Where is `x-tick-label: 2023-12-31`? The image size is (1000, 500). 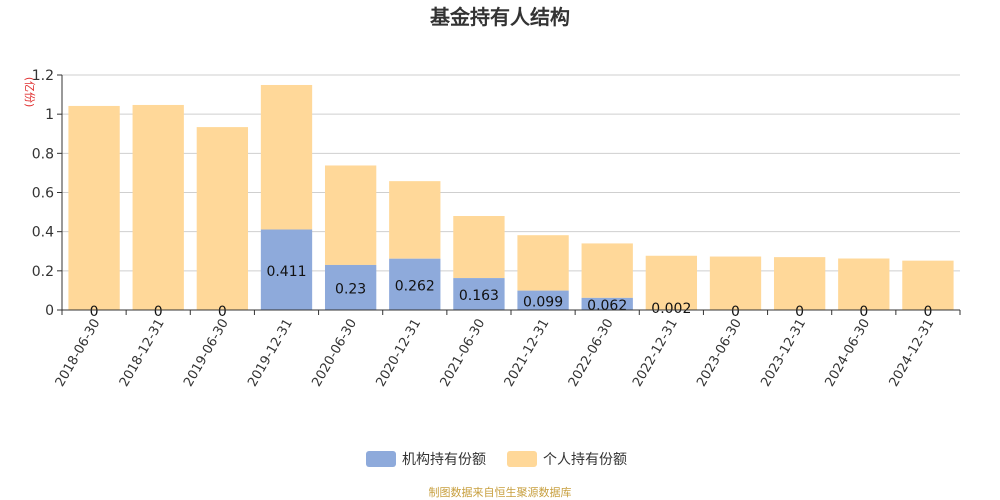
x-tick-label: 2023-12-31 is located at coordinates (783, 353).